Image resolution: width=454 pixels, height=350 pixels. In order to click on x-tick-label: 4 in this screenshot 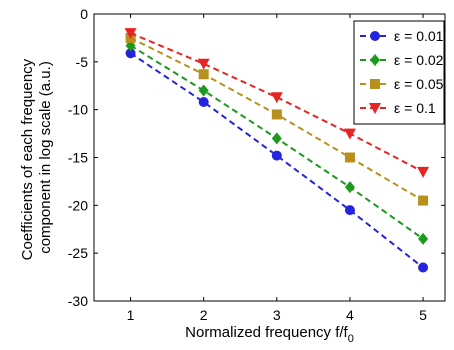, I will do `click(350, 315)`.